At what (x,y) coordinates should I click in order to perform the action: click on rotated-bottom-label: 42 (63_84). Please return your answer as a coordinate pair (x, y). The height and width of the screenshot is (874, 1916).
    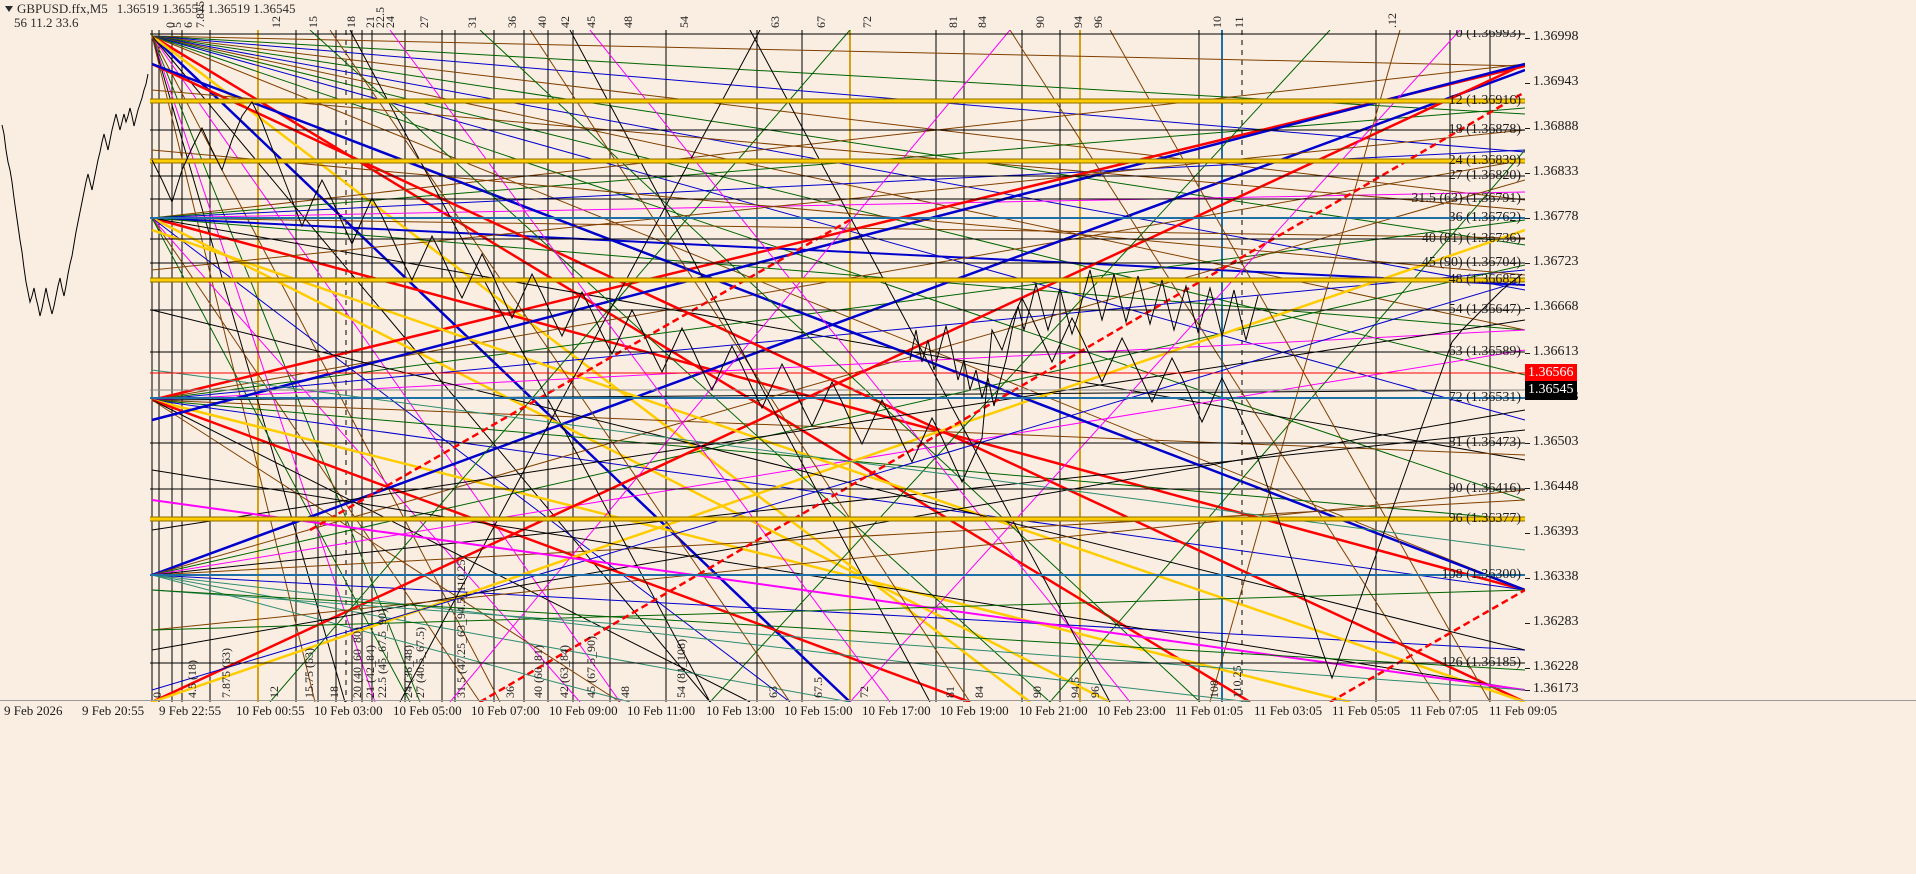
    Looking at the image, I should click on (564, 671).